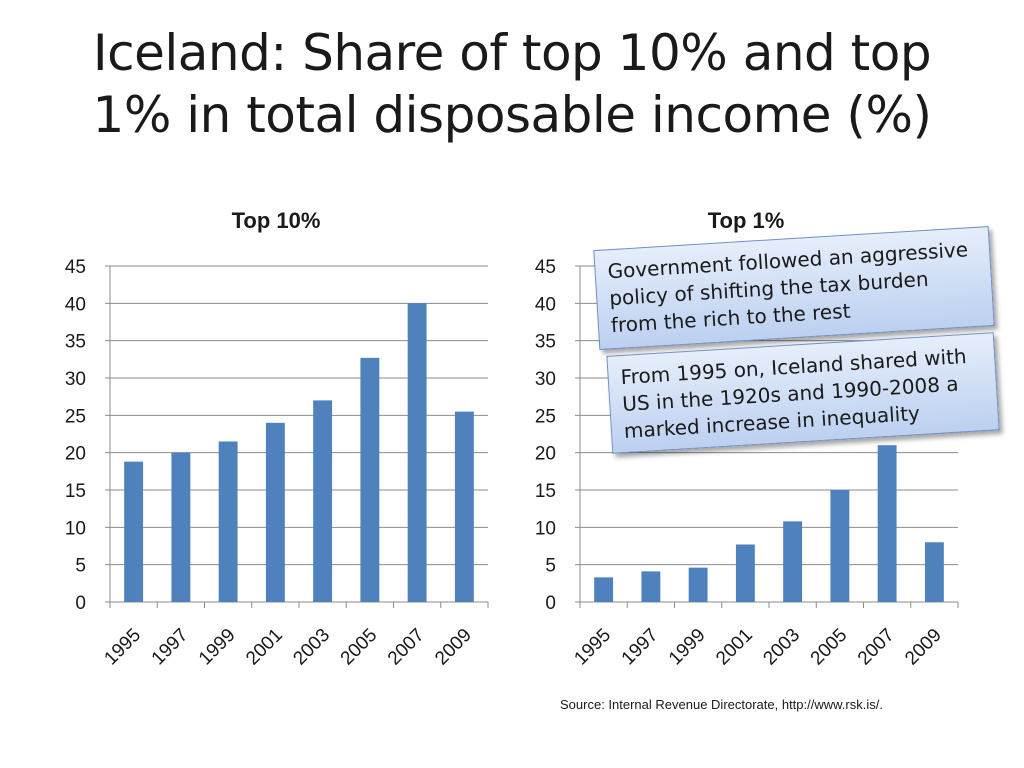  I want to click on chart-2-ytick-label: 30, so click(545, 379).